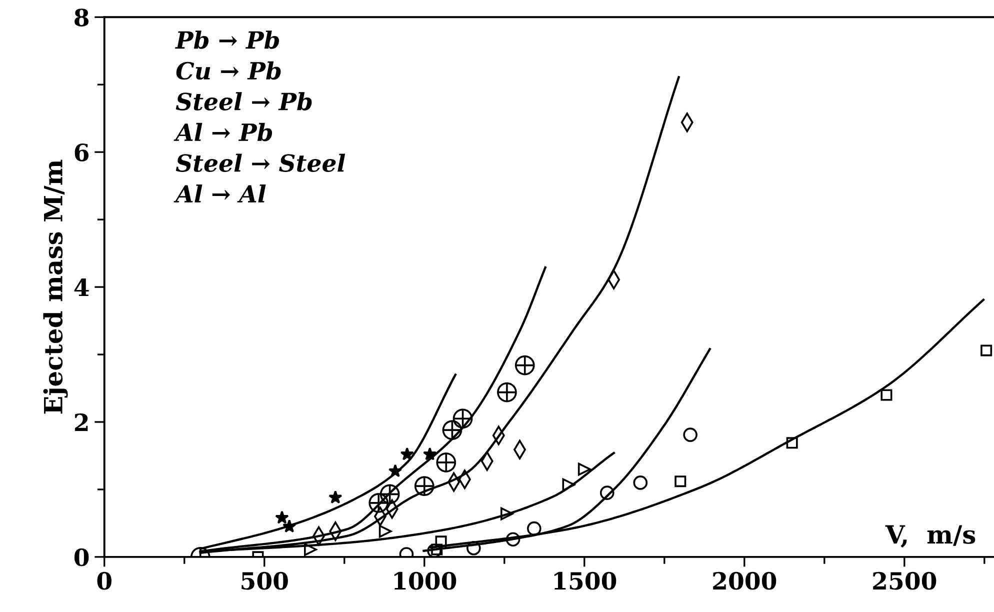 This screenshot has width=994, height=612. I want to click on x-tick-label: 500, so click(265, 581).